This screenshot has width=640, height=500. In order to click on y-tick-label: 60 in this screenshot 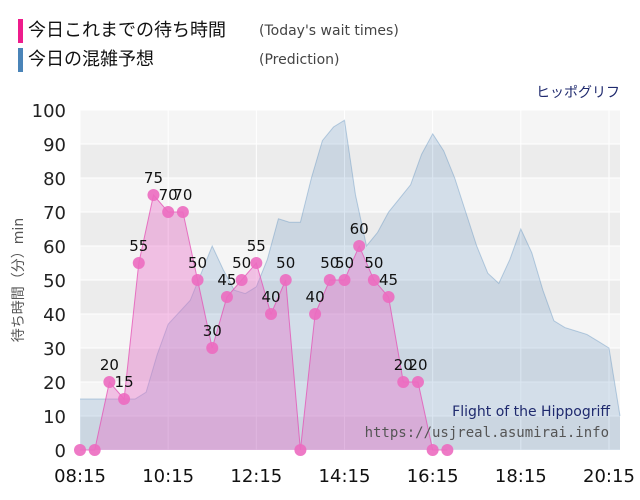, I will do `click(54, 247)`.